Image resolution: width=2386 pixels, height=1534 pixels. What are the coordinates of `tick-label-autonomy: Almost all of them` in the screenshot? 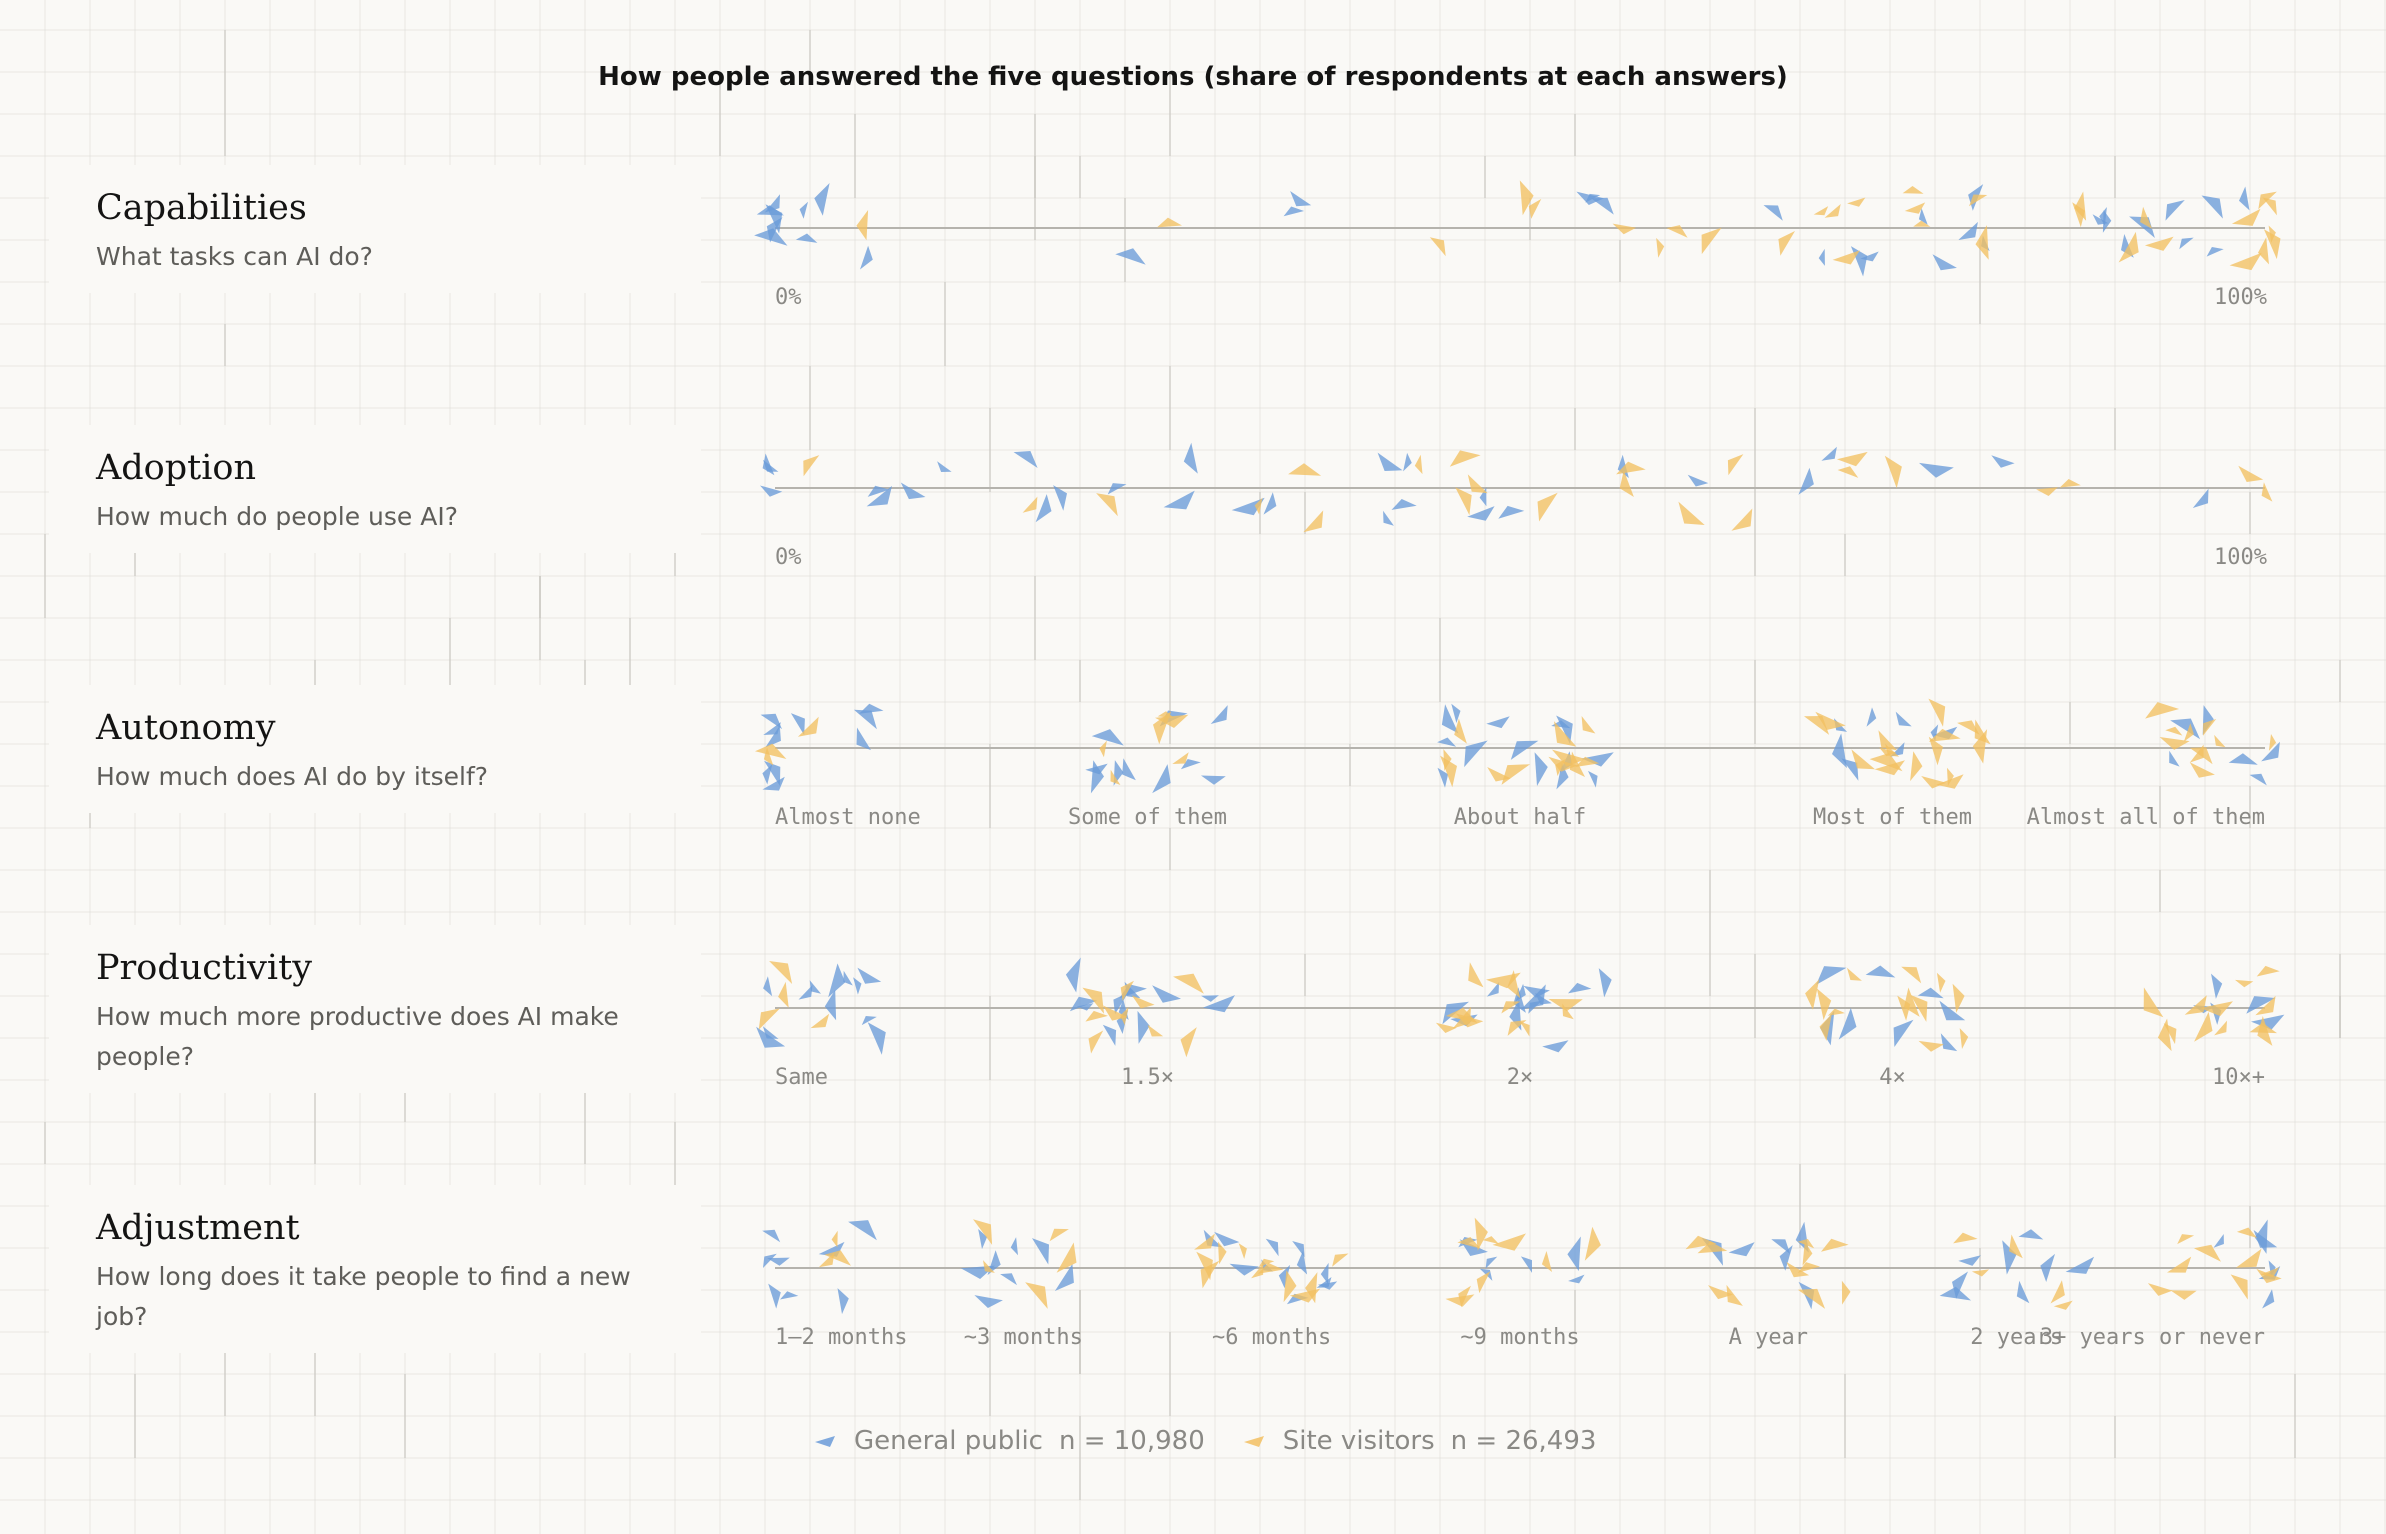 It's located at (2146, 817).